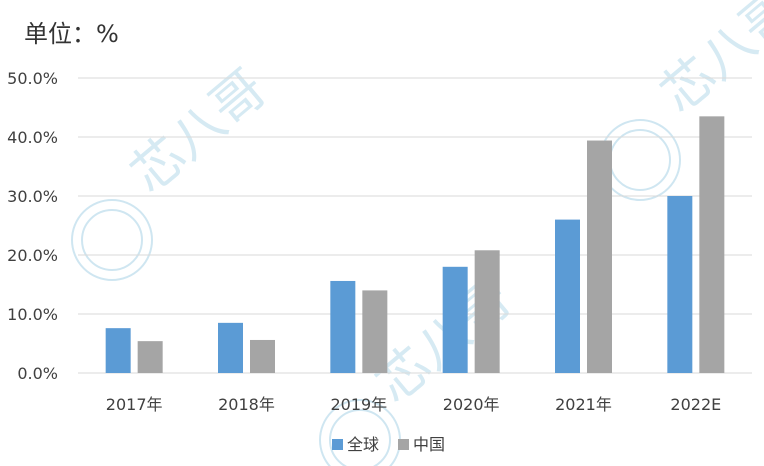 This screenshot has width=764, height=466. I want to click on y-axis-ticks: 0.0% 10.0% 20.0% 30.0% 40.0% 50.0%, so click(32, 226).